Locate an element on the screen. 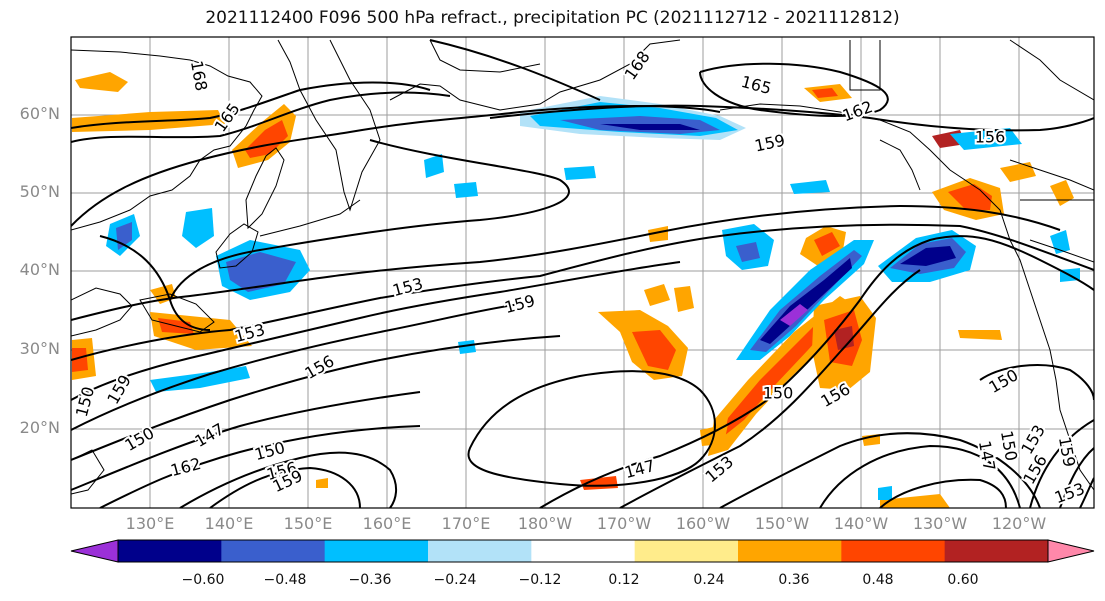  lat-label-40n: 40°N is located at coordinates (39, 269).